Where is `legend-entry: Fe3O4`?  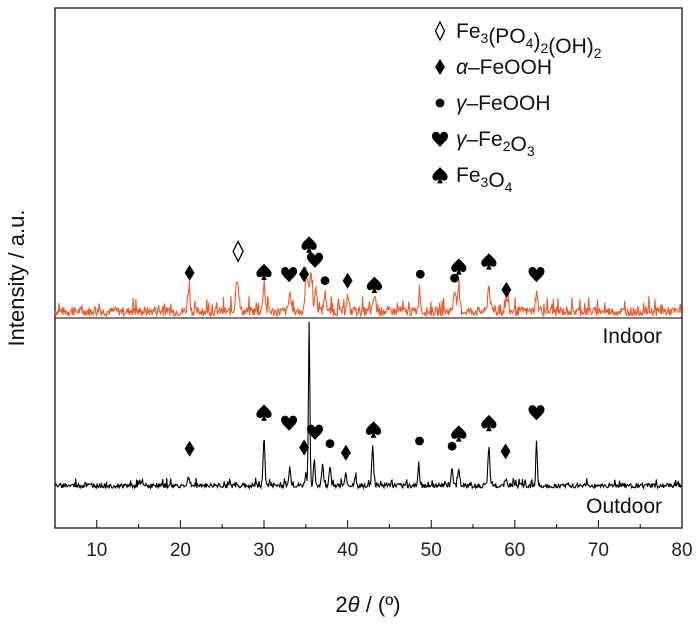 legend-entry: Fe3O4 is located at coordinates (472, 179).